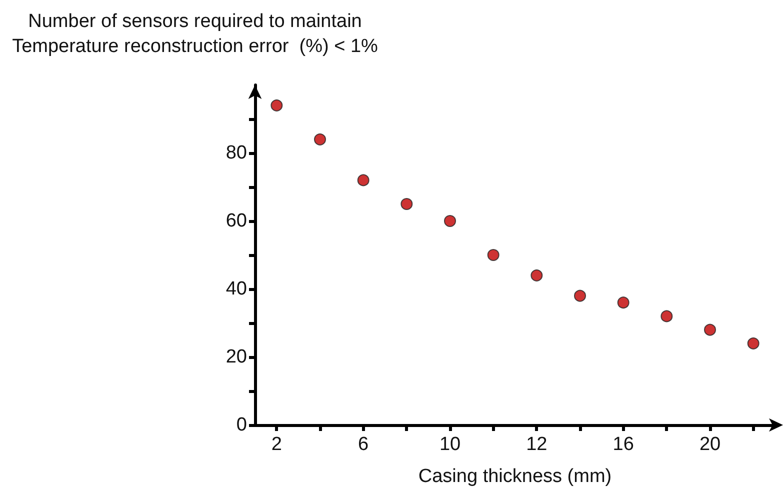  What do you see at coordinates (276, 444) in the screenshot?
I see `x-tick-label: 2` at bounding box center [276, 444].